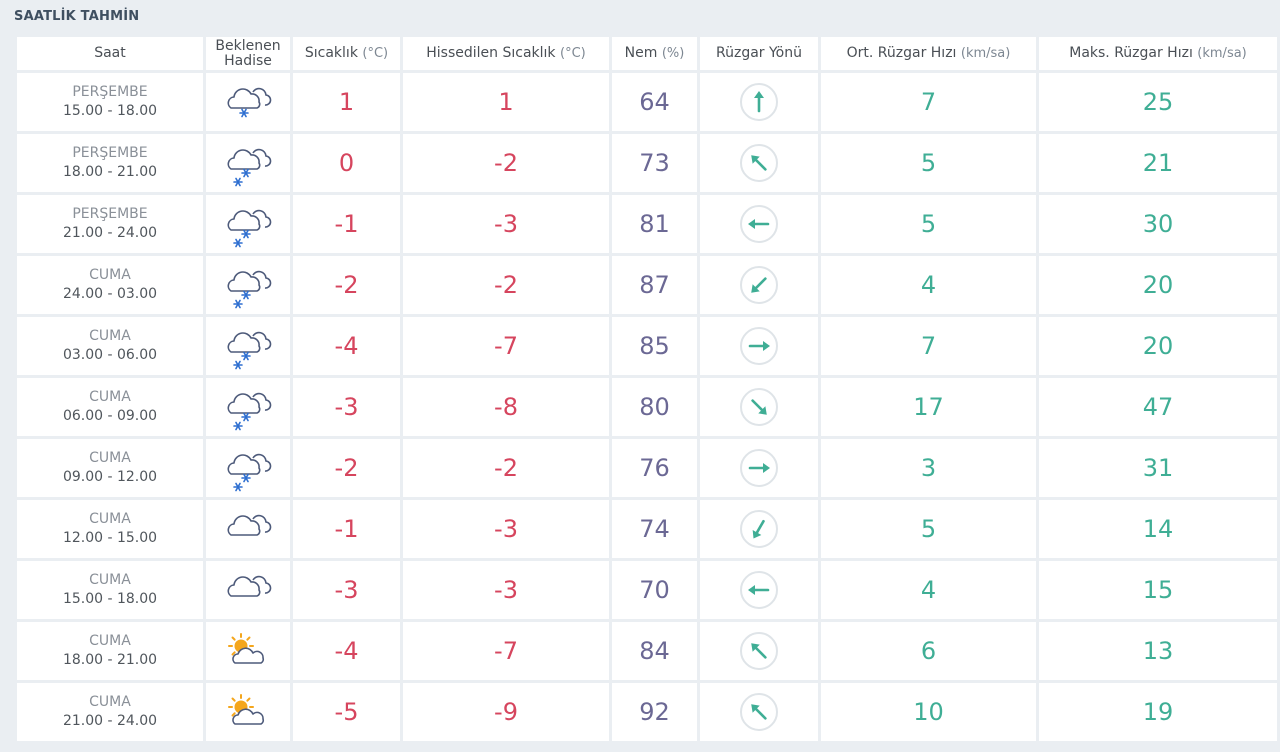 The width and height of the screenshot is (1280, 752). Describe the element at coordinates (928, 53) in the screenshot. I see `header-avg-wind-speed: Ort. Rüzgar Hızı (km/sa)` at that location.